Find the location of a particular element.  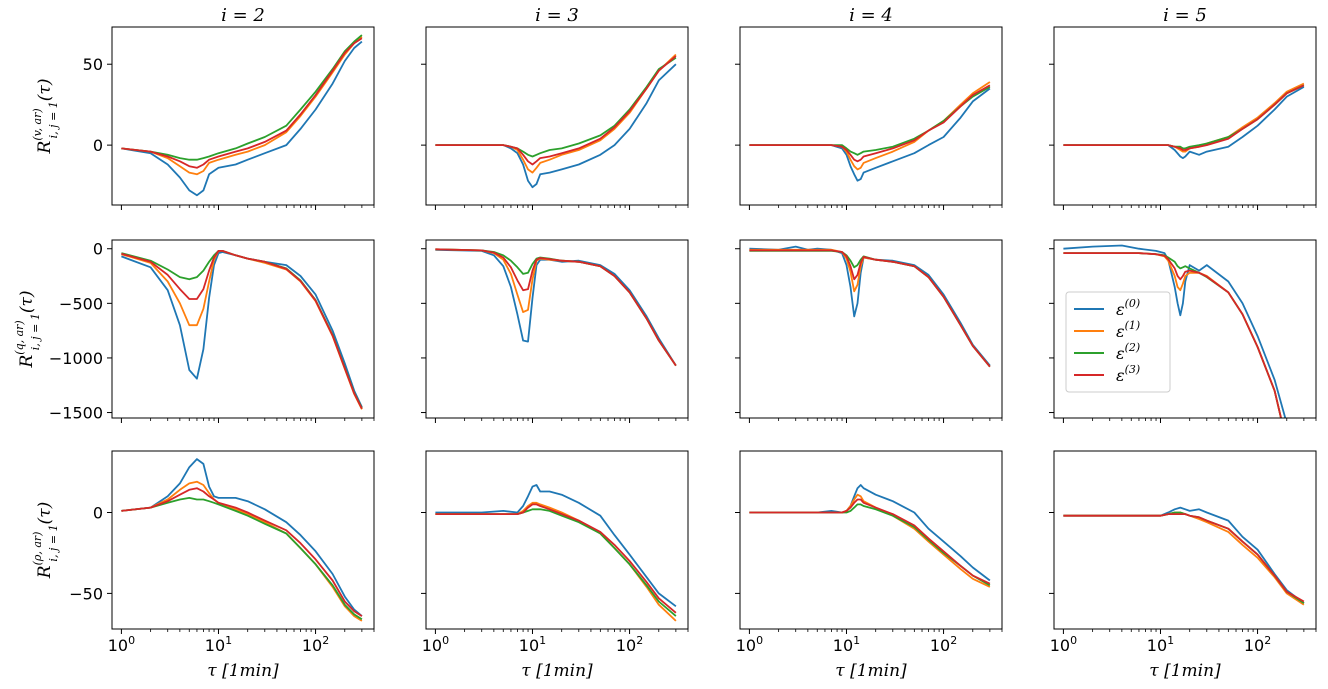

legend-entry-label: ε(0) is located at coordinates (1128, 308).